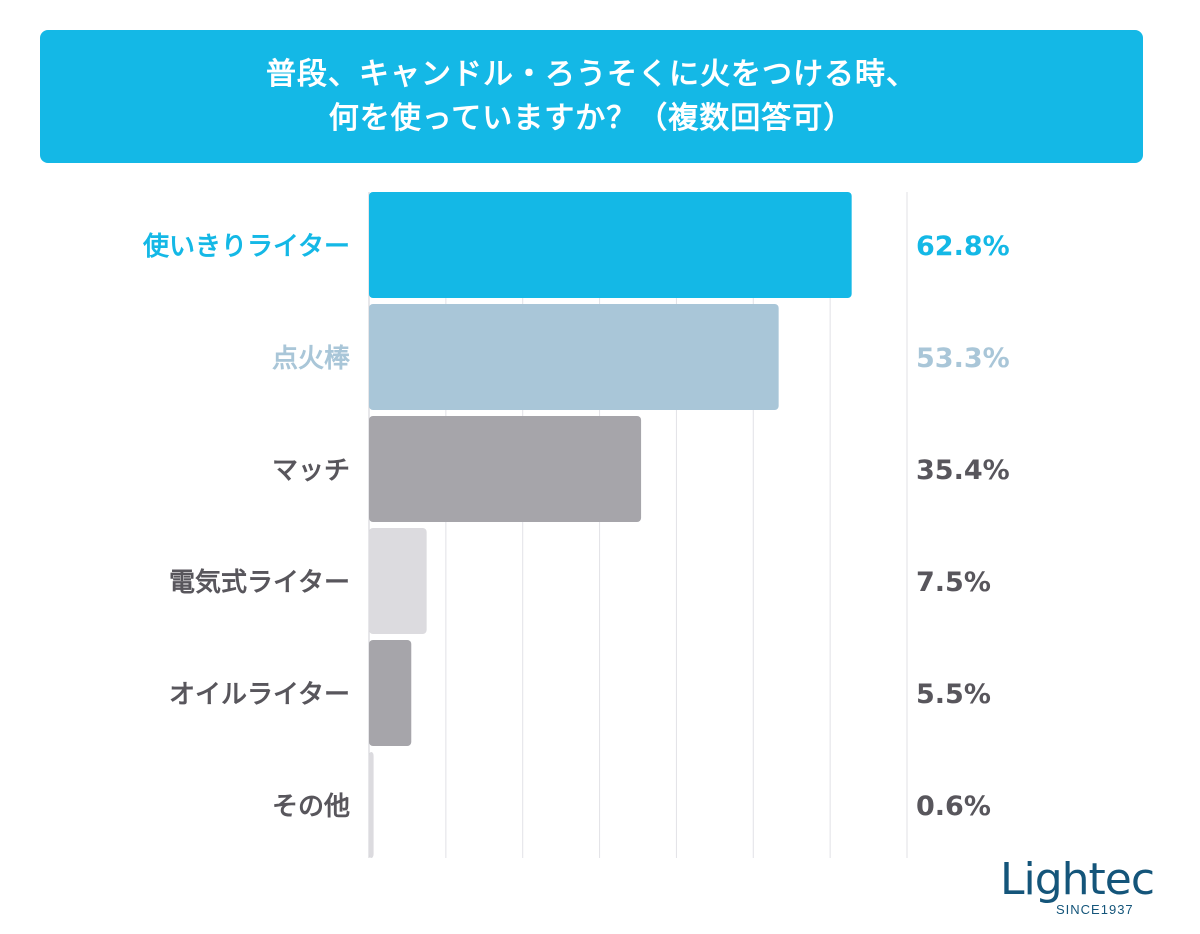 Image resolution: width=1200 pixels, height=934 pixels. I want to click on value-label: 53.3%, so click(963, 358).